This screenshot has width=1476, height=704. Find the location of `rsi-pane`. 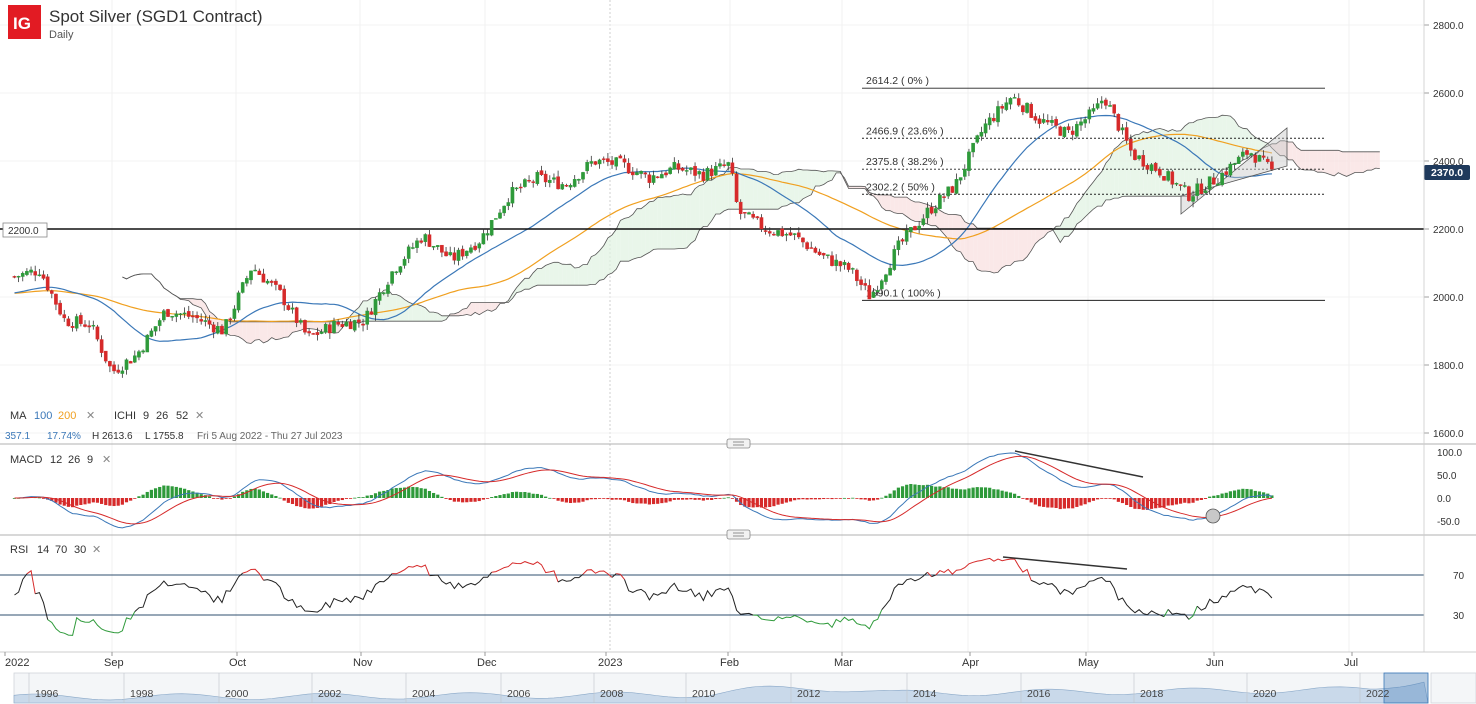

rsi-pane is located at coordinates (712, 596).